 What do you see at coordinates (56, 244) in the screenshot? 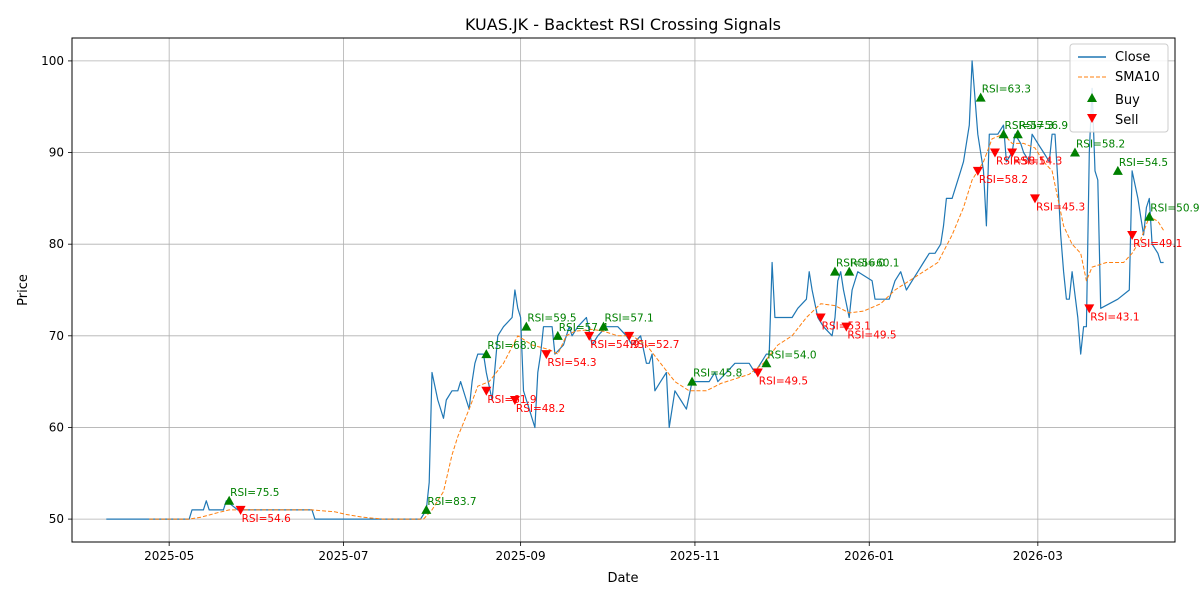
I see `y-tick-label: 80` at bounding box center [56, 244].